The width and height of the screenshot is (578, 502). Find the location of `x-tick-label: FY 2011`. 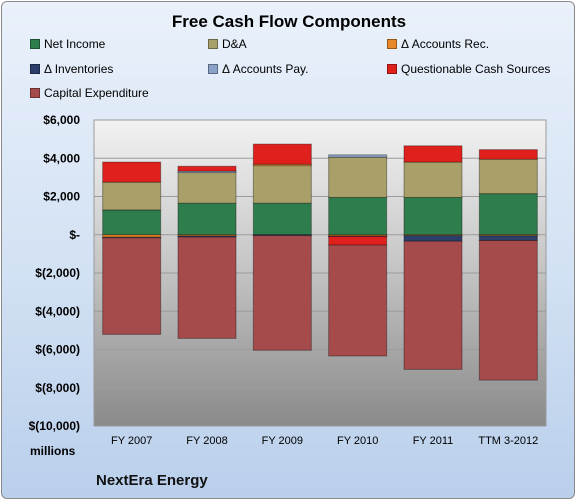

x-tick-label: FY 2011 is located at coordinates (433, 441).